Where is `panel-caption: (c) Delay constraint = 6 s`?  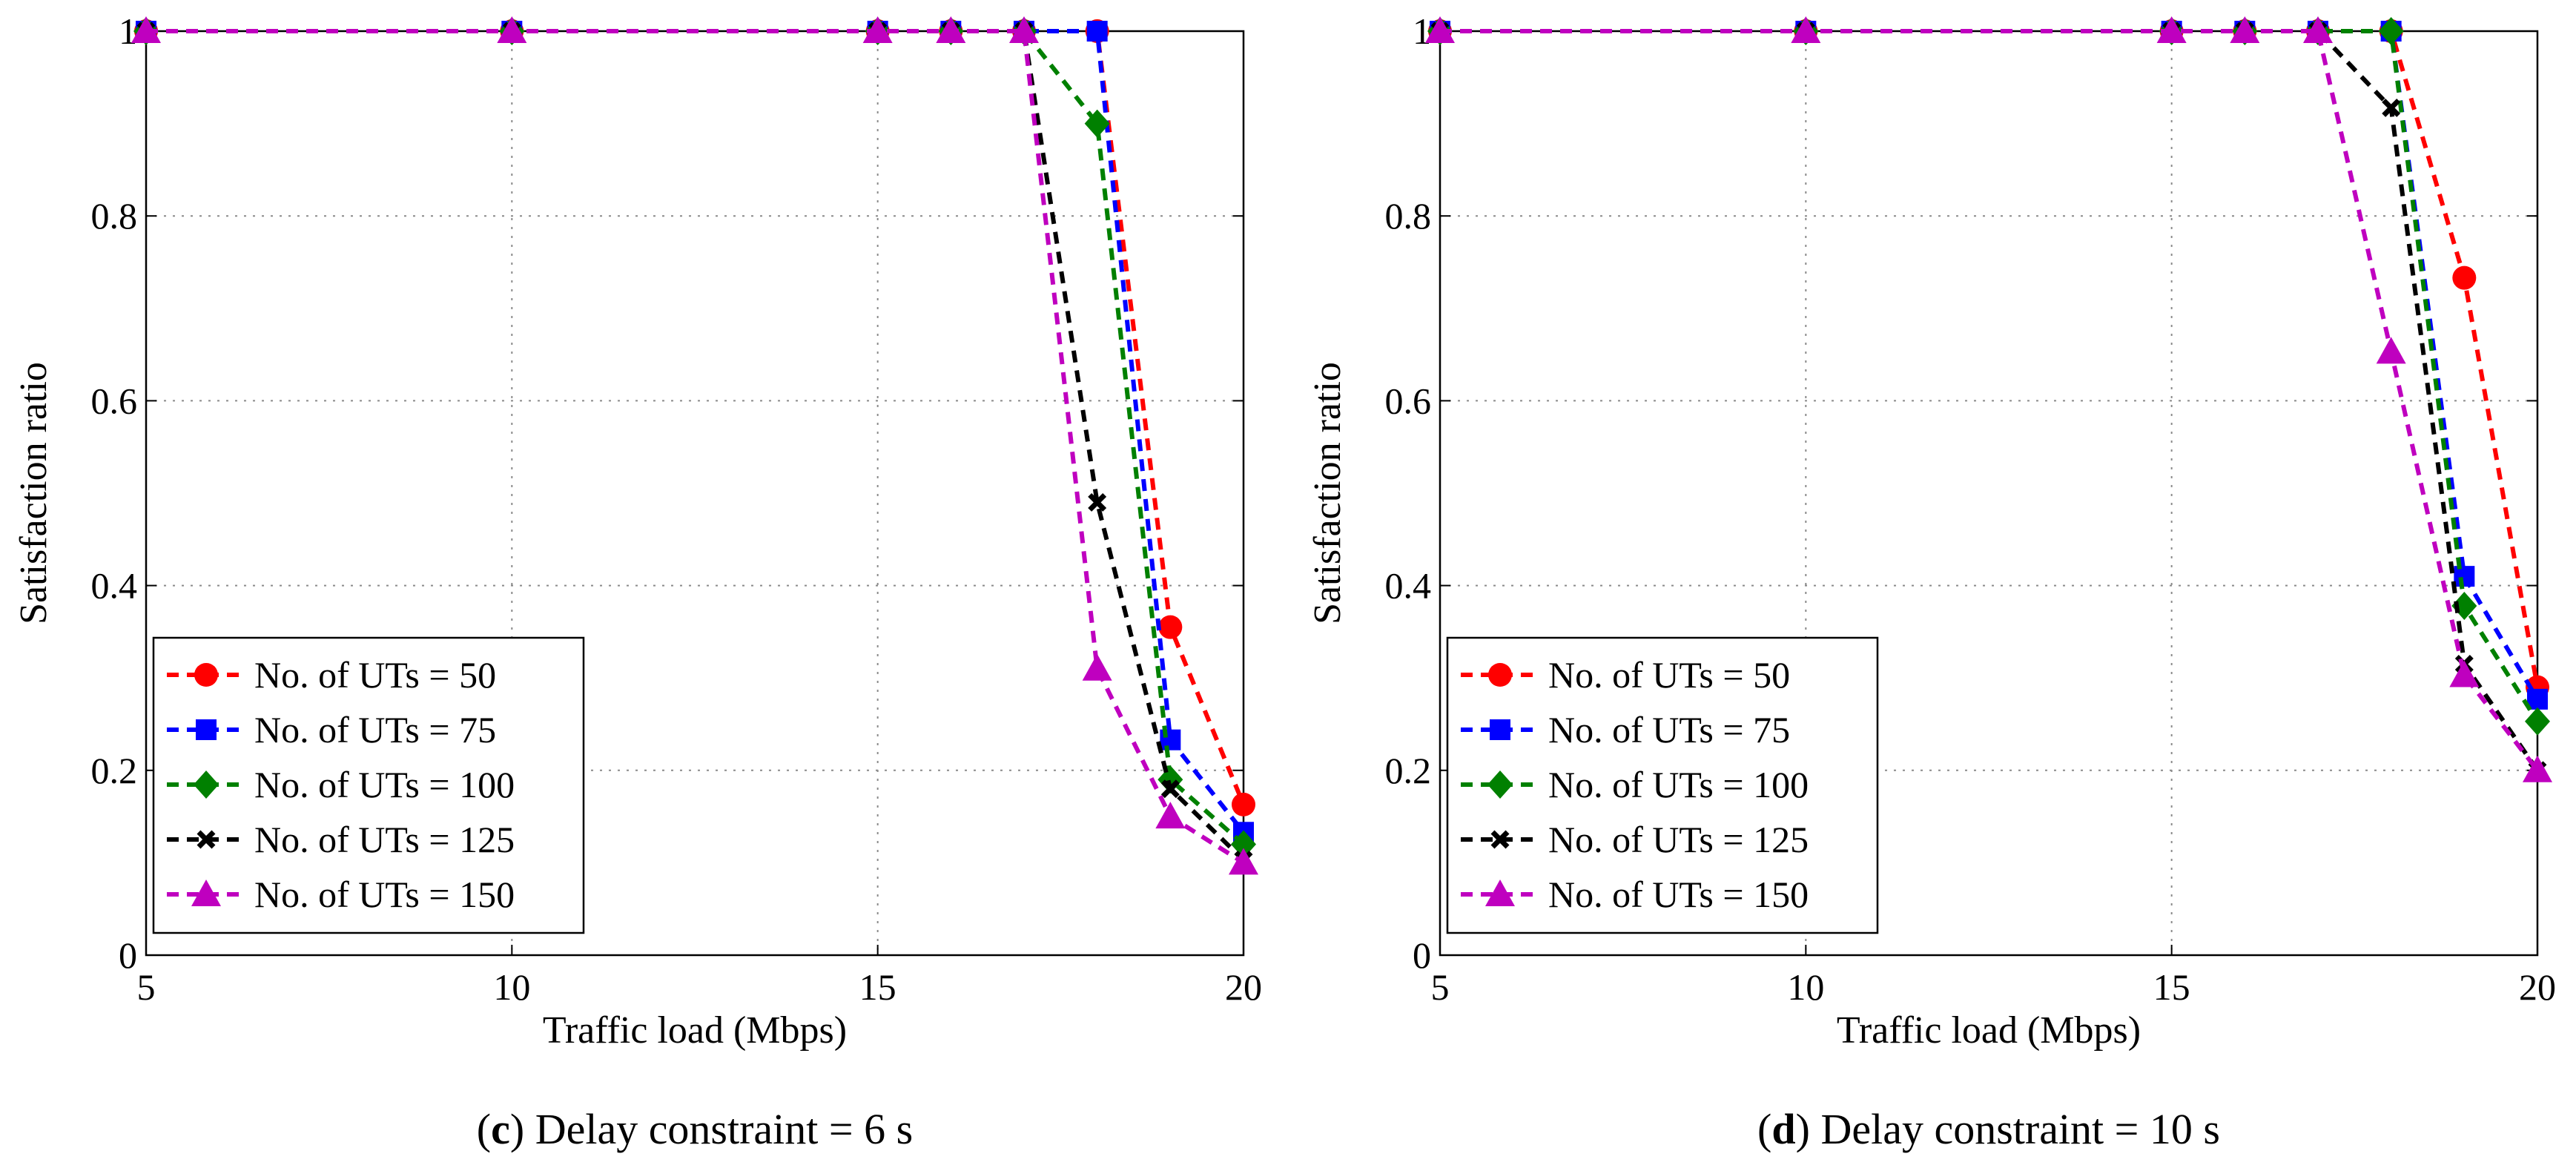
panel-caption: (c) Delay constraint = 6 s is located at coordinates (695, 1129).